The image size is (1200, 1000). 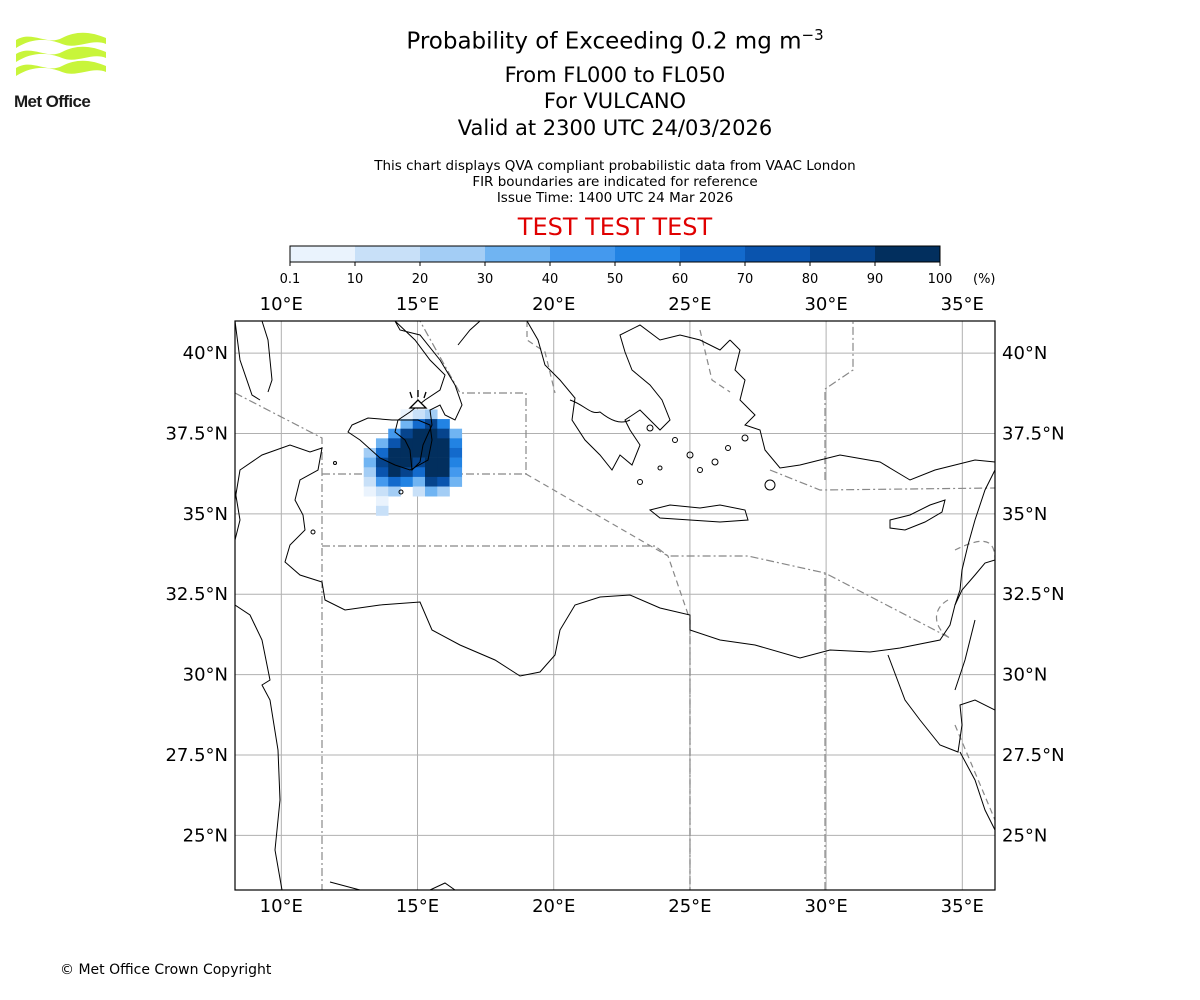 I want to click on latitude-tick-label: 37.5°N, so click(x=196, y=434).